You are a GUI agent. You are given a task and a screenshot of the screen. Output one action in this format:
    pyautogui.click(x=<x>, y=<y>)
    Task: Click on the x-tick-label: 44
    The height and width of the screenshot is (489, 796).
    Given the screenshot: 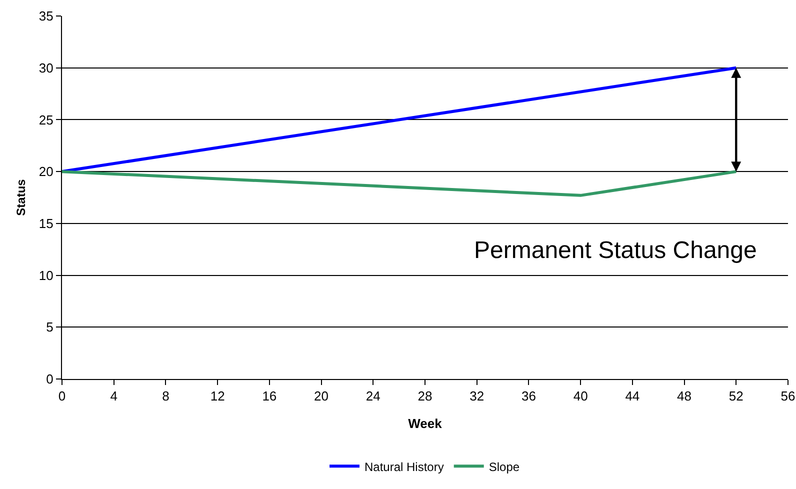 What is the action you would take?
    pyautogui.click(x=632, y=396)
    